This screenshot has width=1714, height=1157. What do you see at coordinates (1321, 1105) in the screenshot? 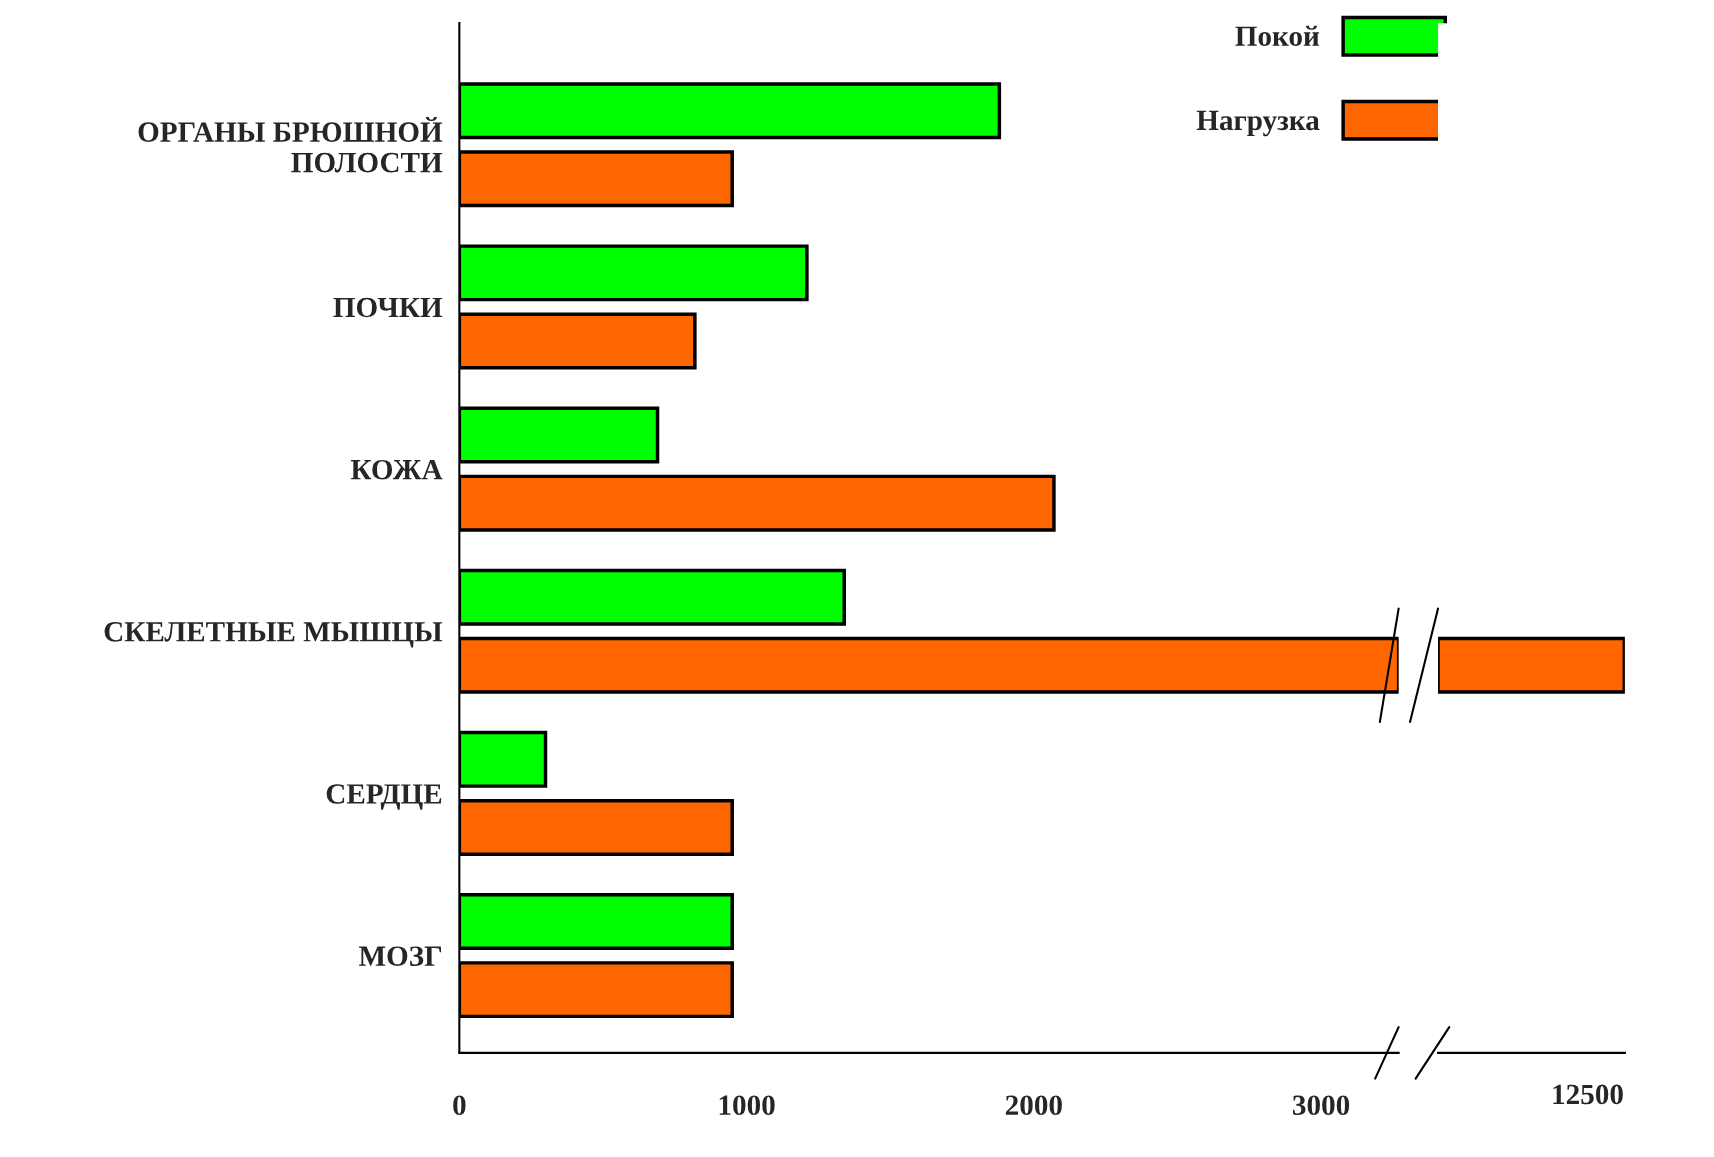
I see `x-tick-label: 3000` at bounding box center [1321, 1105].